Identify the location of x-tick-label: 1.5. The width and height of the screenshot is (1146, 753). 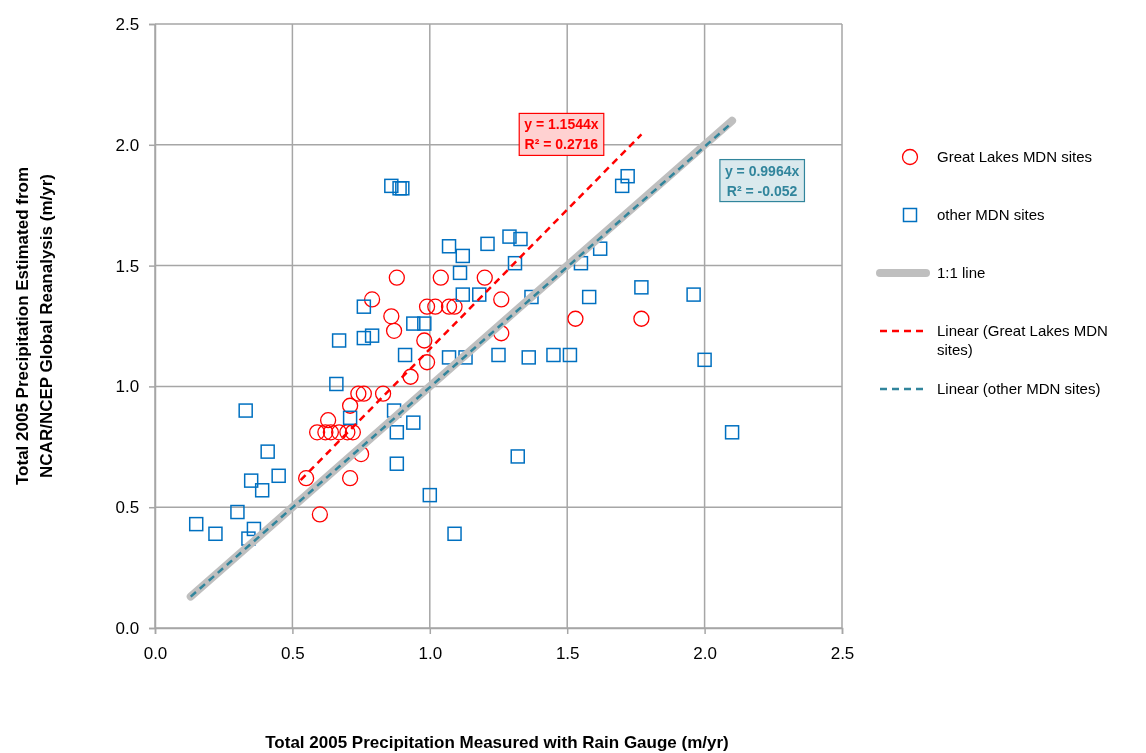
(567, 654).